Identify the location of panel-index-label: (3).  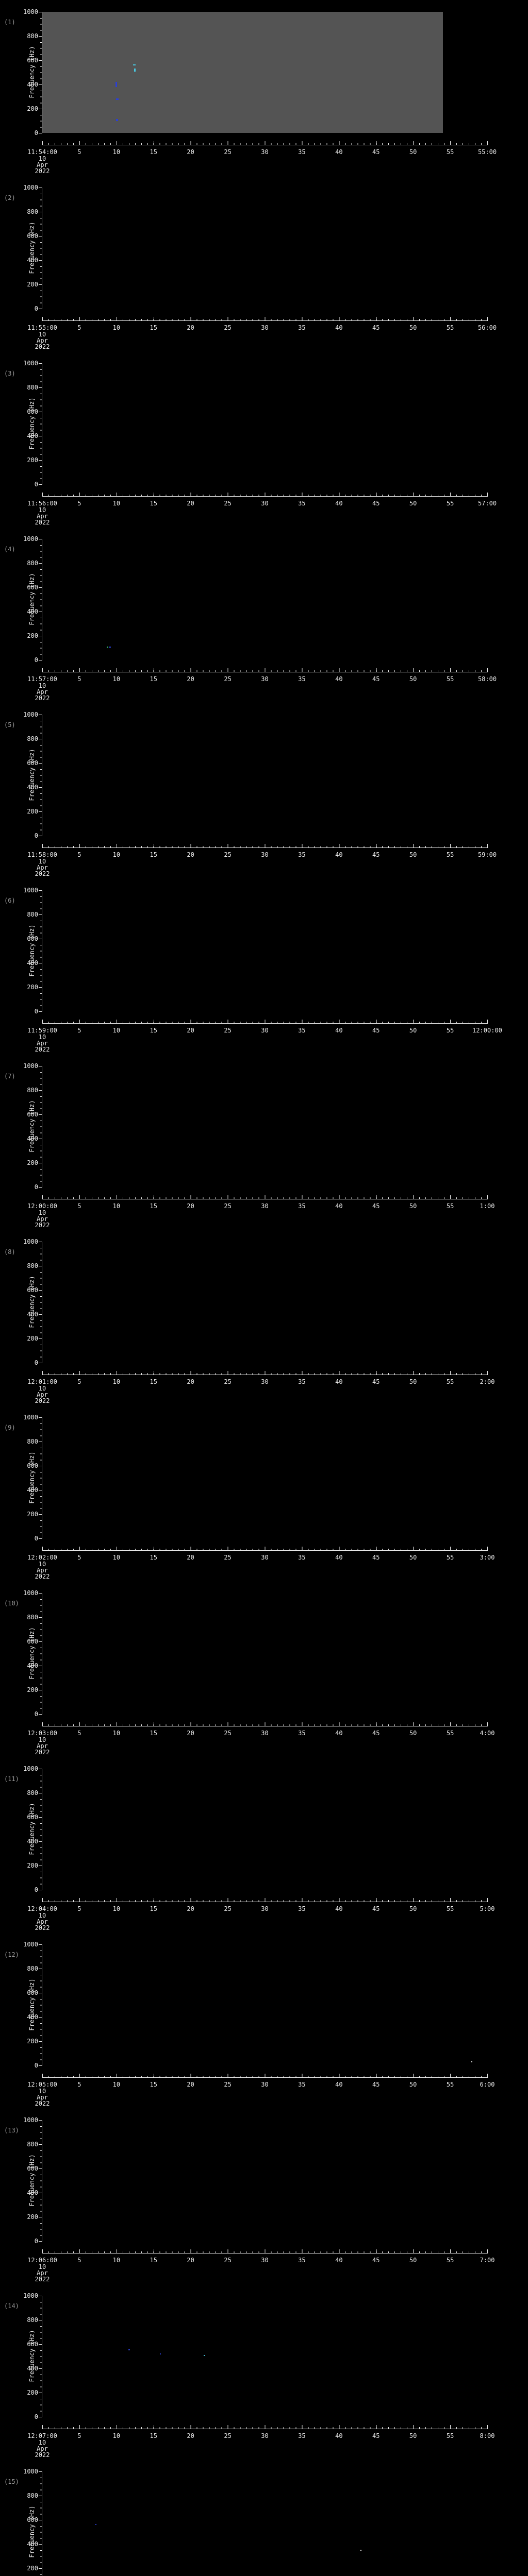
(9, 373).